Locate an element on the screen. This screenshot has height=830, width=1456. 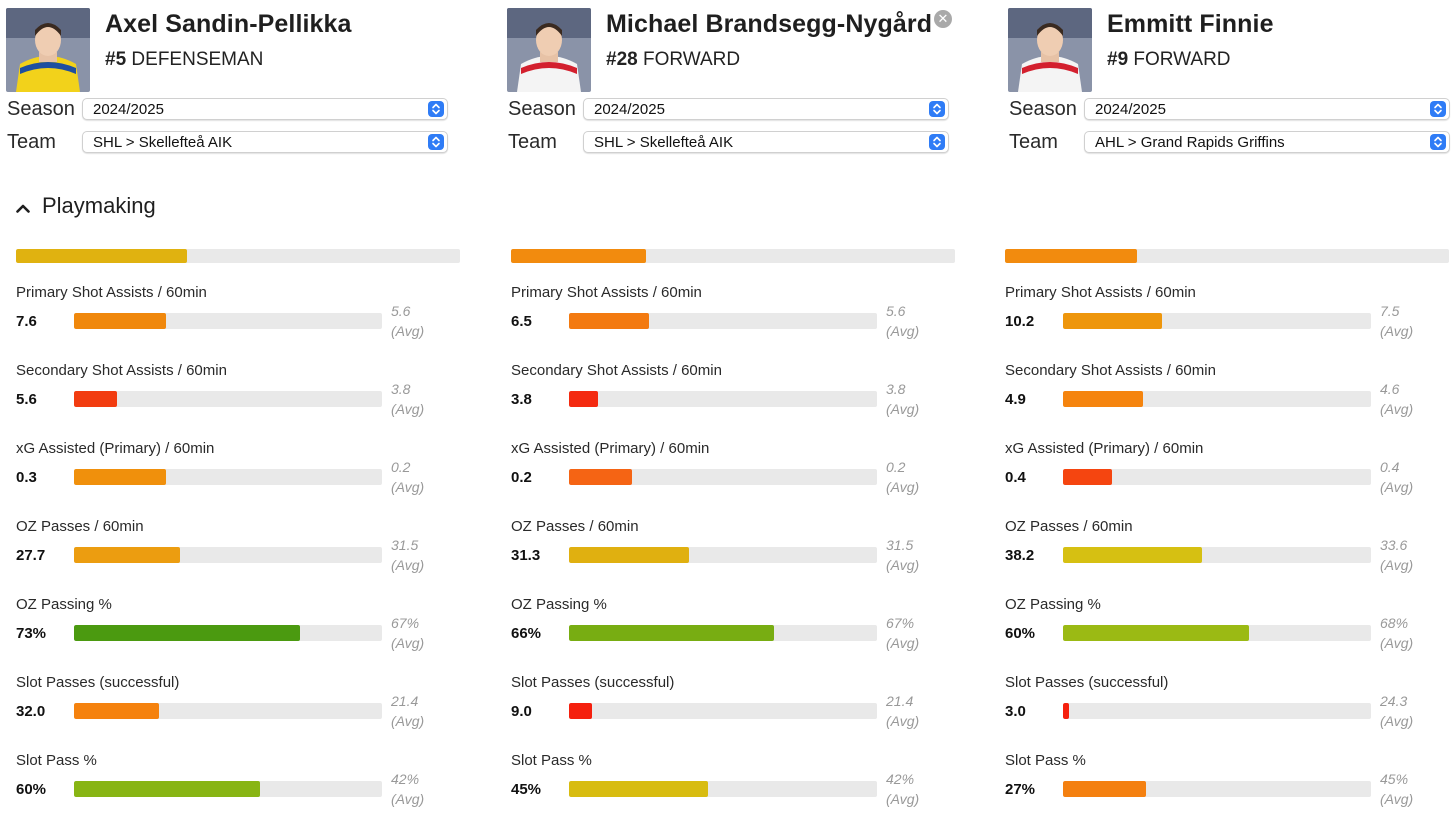
metric-row: OZ Passing % 66% 67% (Avg) is located at coordinates (733, 635).